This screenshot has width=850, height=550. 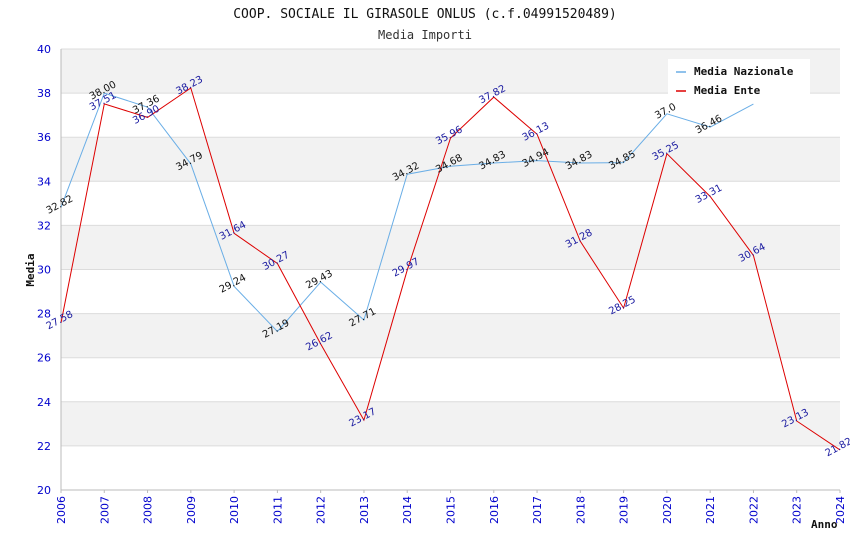 What do you see at coordinates (44, 93) in the screenshot?
I see `y-tick-label: 38` at bounding box center [44, 93].